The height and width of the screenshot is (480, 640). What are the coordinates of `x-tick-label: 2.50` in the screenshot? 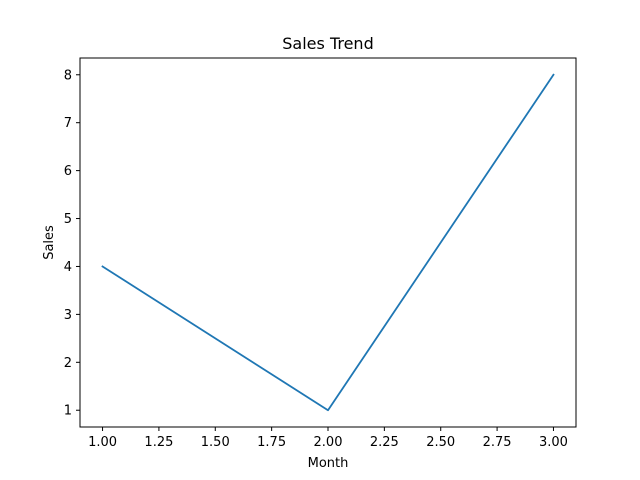 It's located at (440, 442).